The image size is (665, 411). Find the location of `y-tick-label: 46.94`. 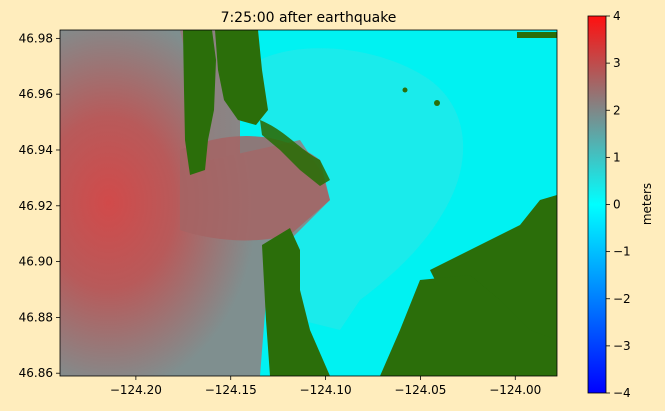

y-tick-label: 46.94 is located at coordinates (36, 150).